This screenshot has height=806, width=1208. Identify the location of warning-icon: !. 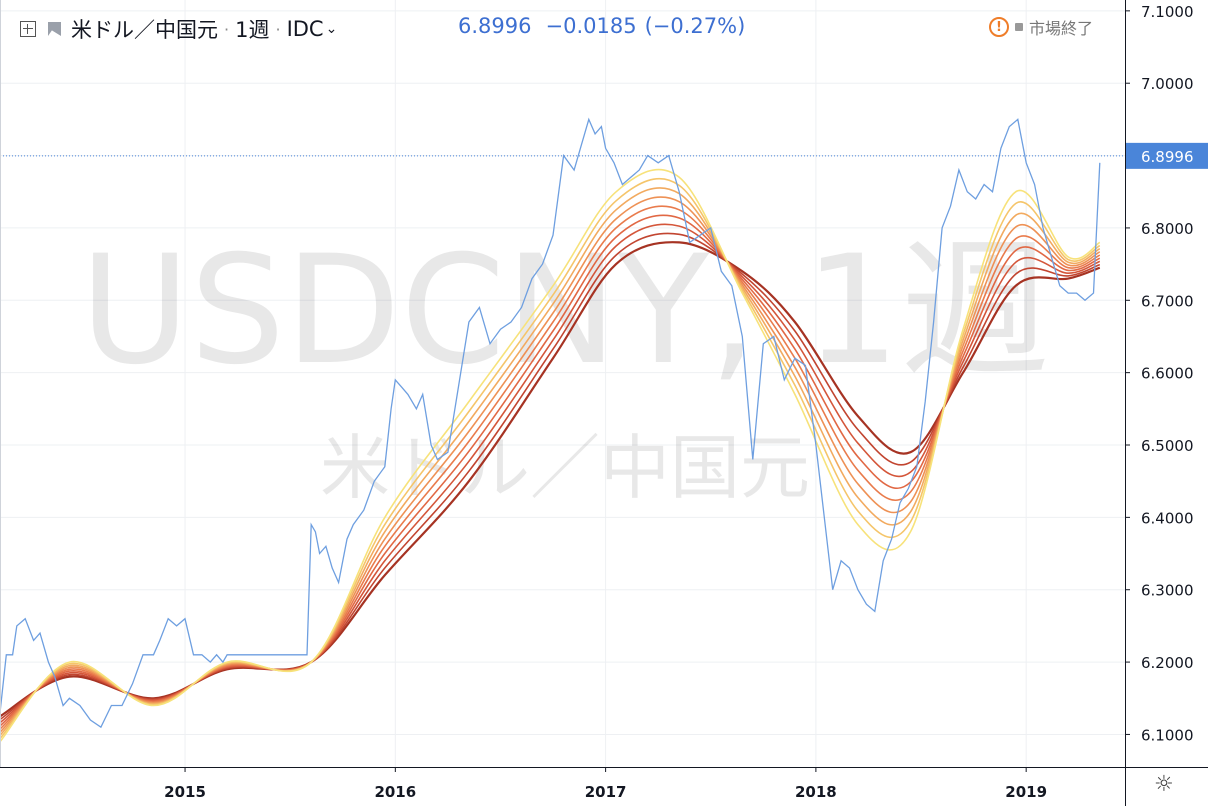
(999, 27).